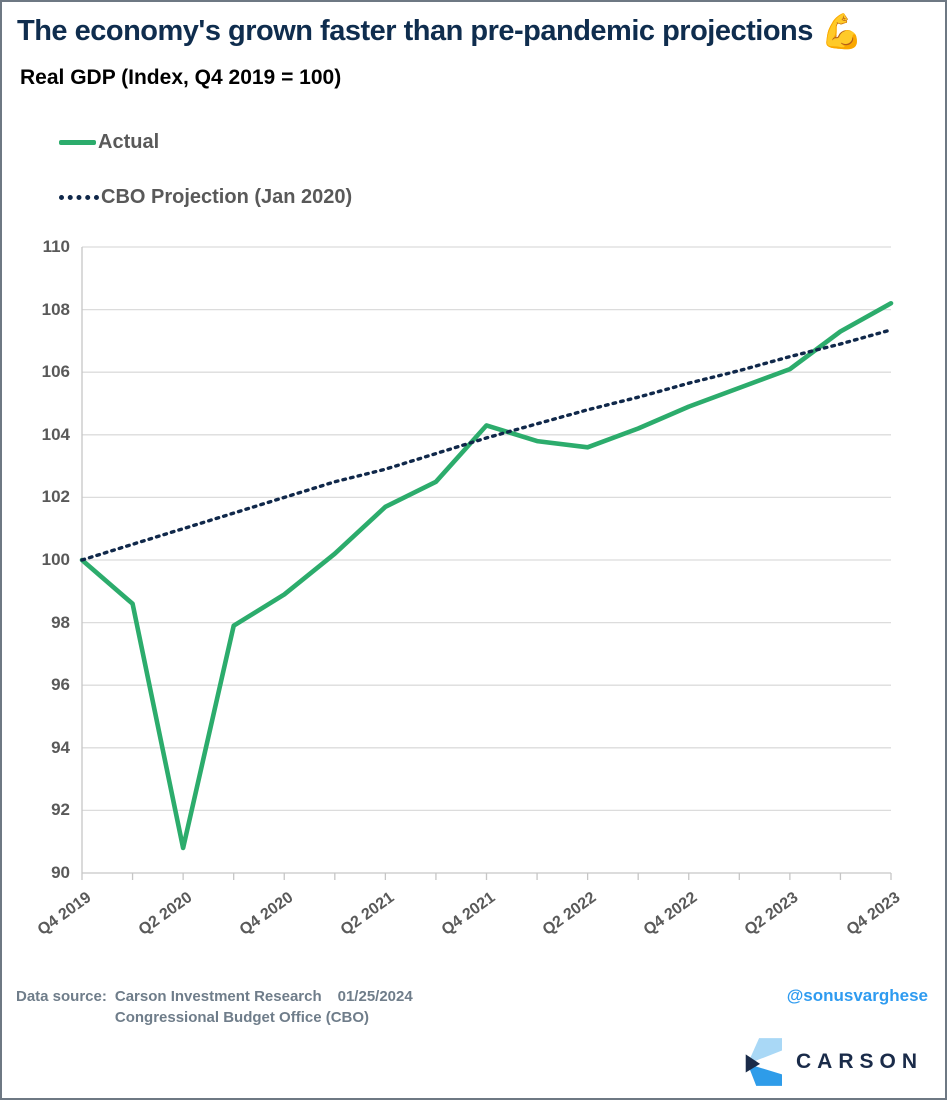  What do you see at coordinates (569, 914) in the screenshot?
I see `x-axis-label: Q2 2022` at bounding box center [569, 914].